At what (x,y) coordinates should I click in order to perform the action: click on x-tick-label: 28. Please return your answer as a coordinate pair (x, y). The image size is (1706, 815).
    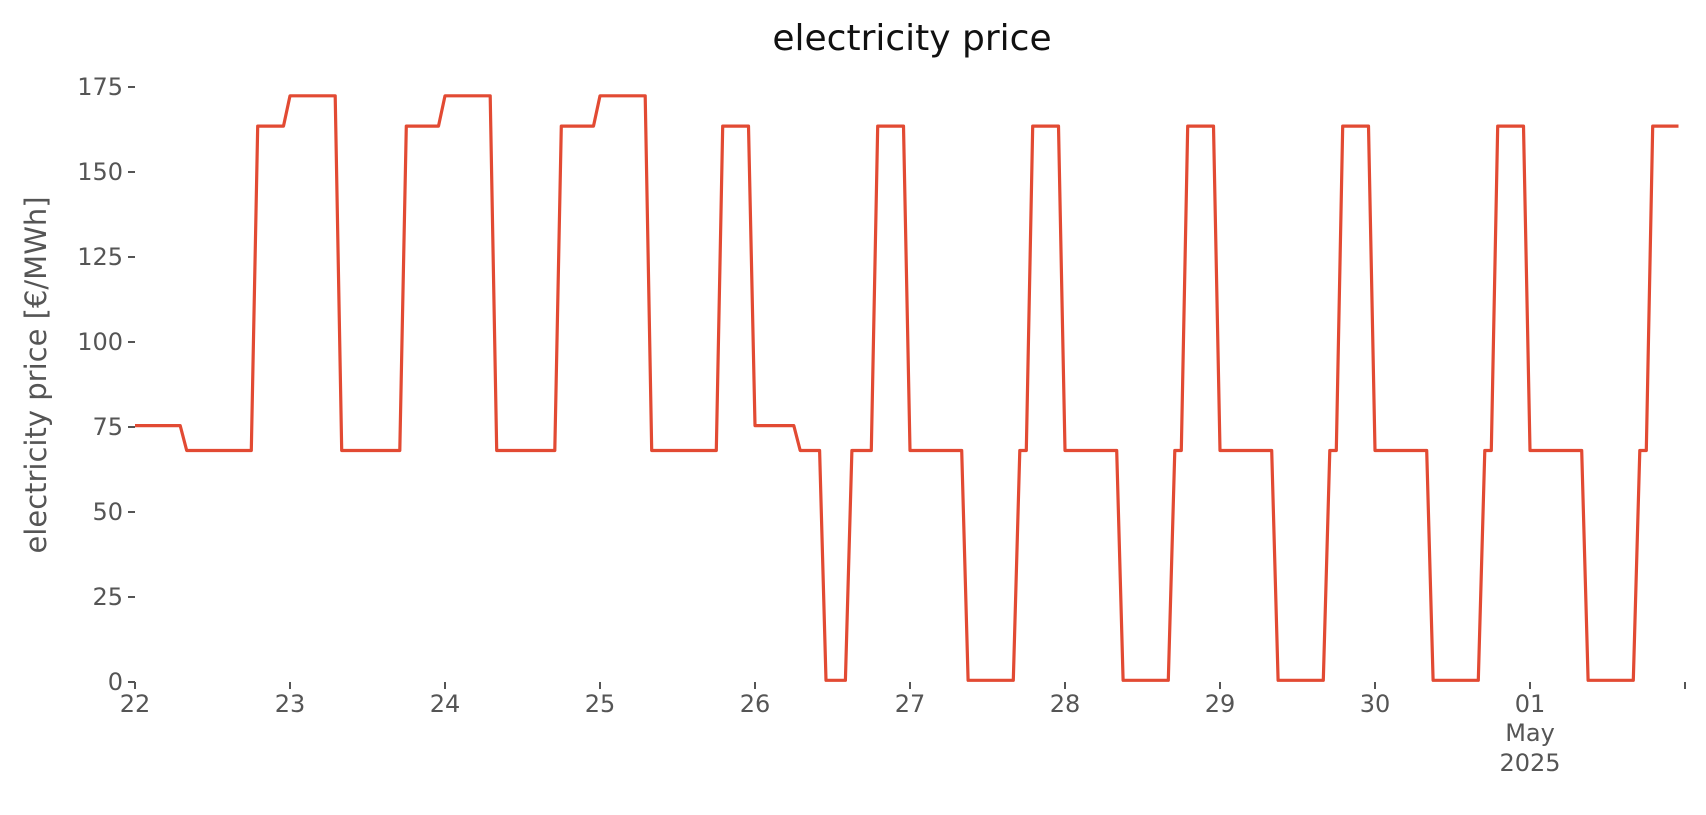
    Looking at the image, I should click on (1065, 704).